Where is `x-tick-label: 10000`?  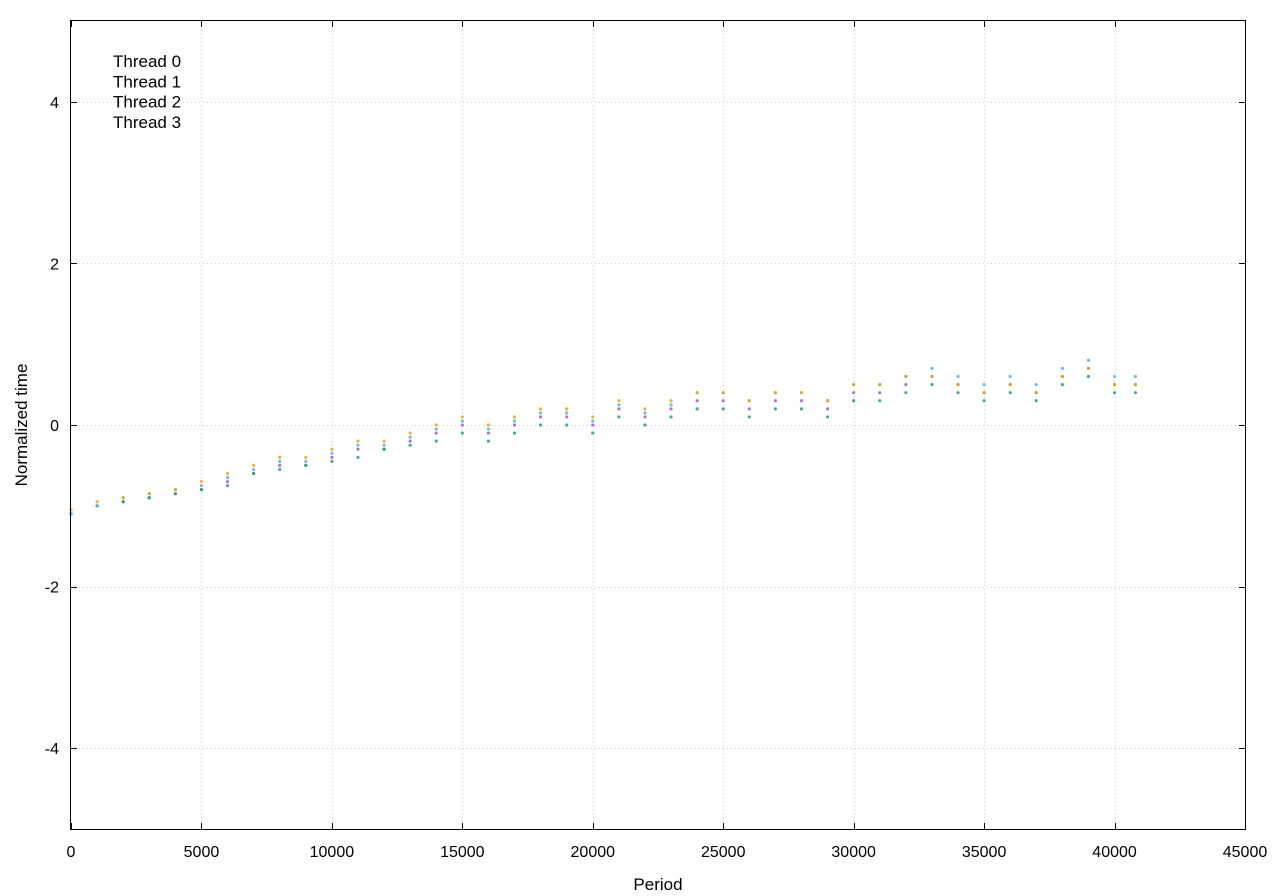 x-tick-label: 10000 is located at coordinates (332, 852).